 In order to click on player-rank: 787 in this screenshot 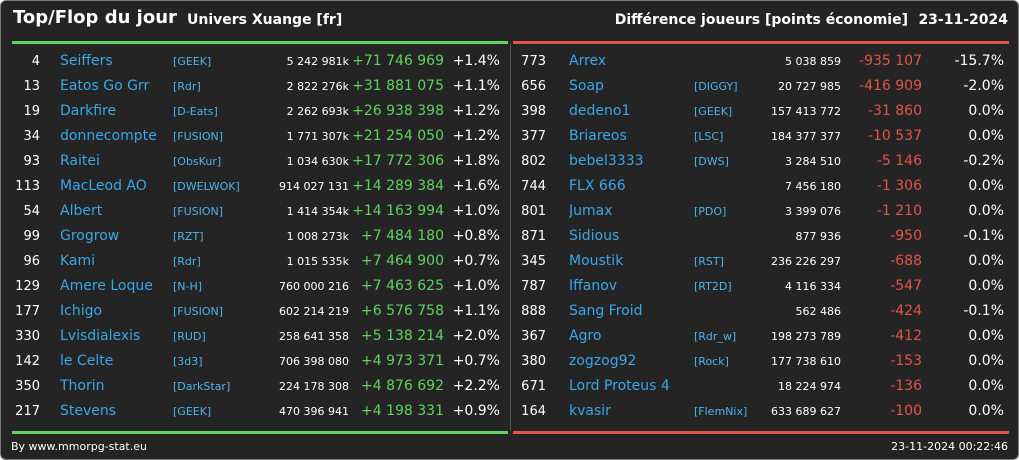, I will do `click(533, 286)`.